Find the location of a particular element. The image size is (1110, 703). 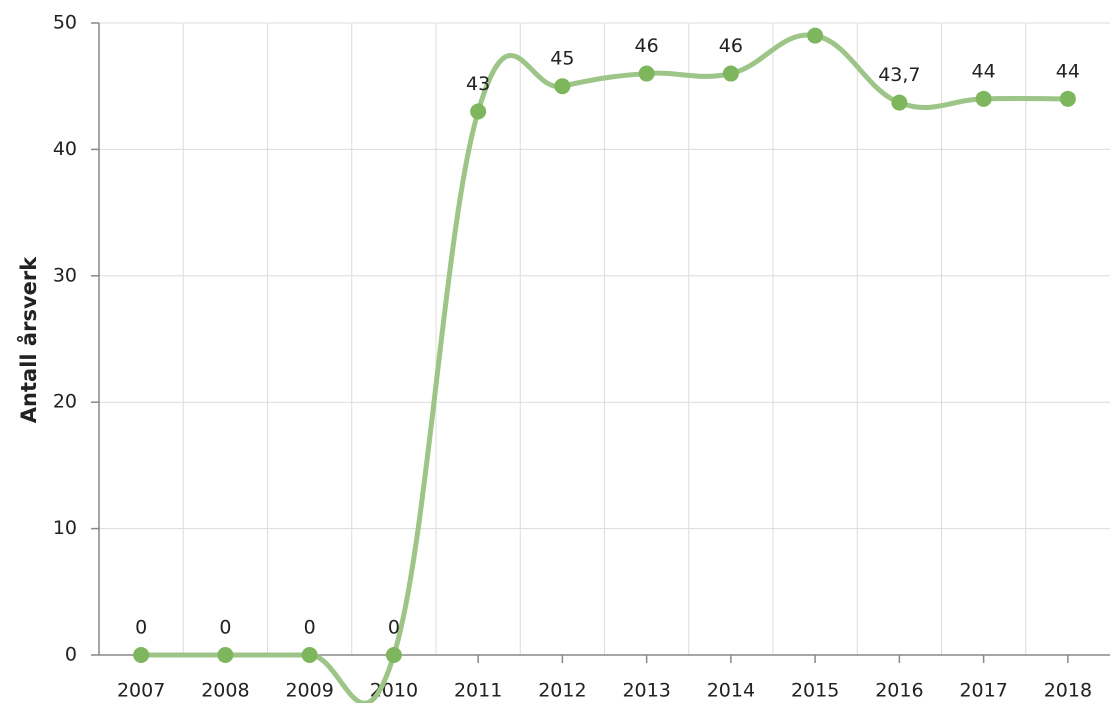

y-tick-label: 10 is located at coordinates (65, 528).